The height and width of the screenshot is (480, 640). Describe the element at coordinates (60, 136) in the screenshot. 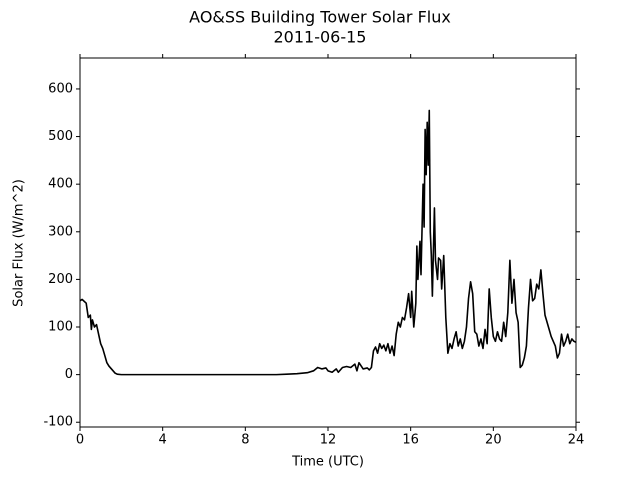

I see `y-tick-label: 500` at that location.